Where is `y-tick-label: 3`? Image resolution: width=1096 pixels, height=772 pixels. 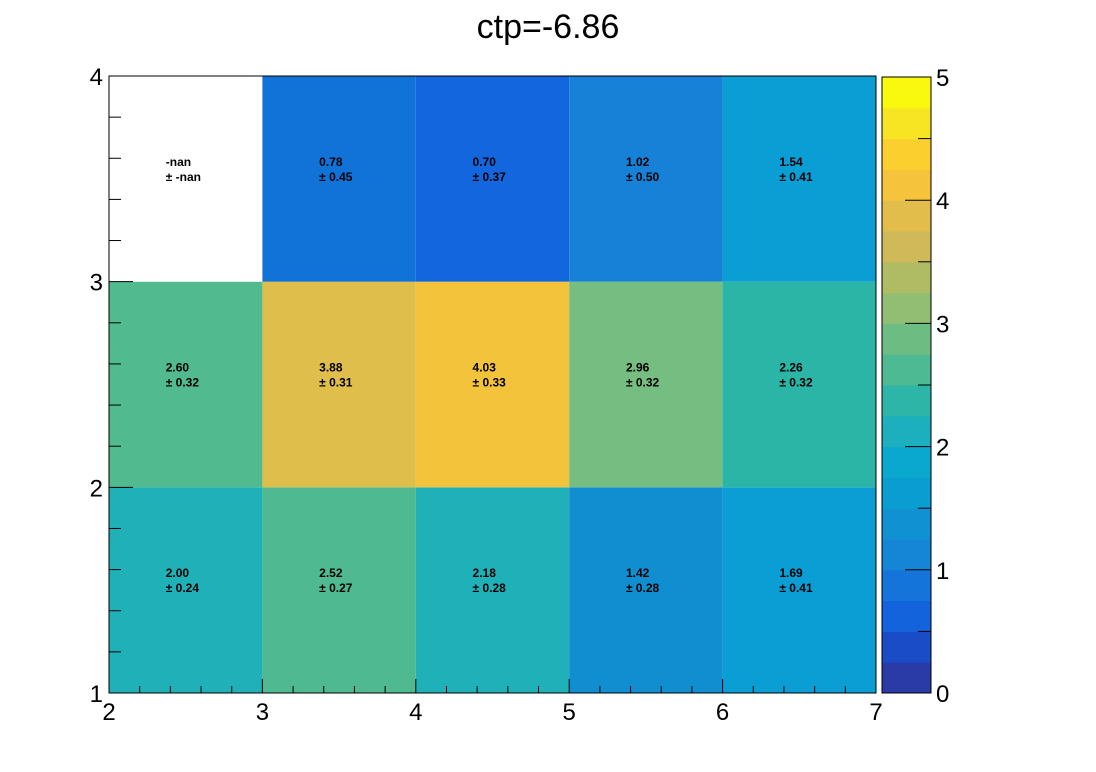 y-tick-label: 3 is located at coordinates (96, 283).